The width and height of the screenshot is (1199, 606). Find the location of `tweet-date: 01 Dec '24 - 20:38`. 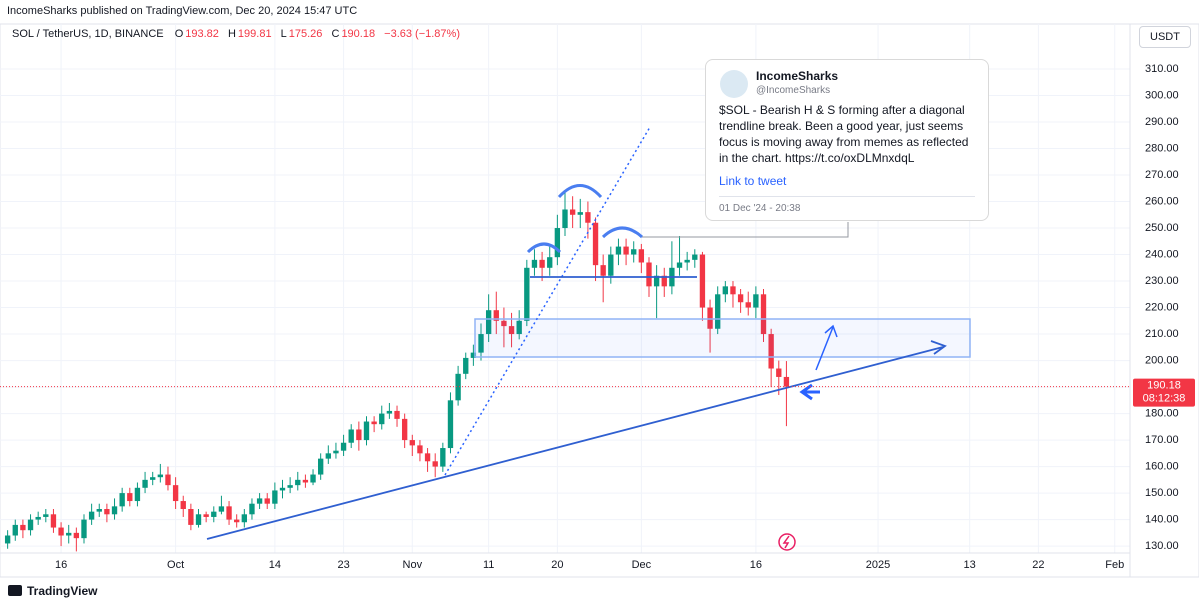

tweet-date: 01 Dec '24 - 20:38 is located at coordinates (760, 208).